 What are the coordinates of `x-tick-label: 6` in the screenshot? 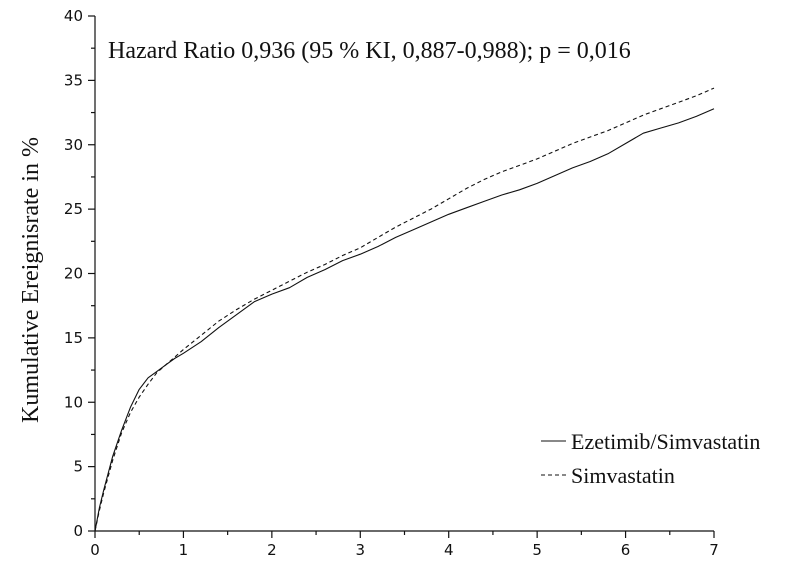 It's located at (626, 550).